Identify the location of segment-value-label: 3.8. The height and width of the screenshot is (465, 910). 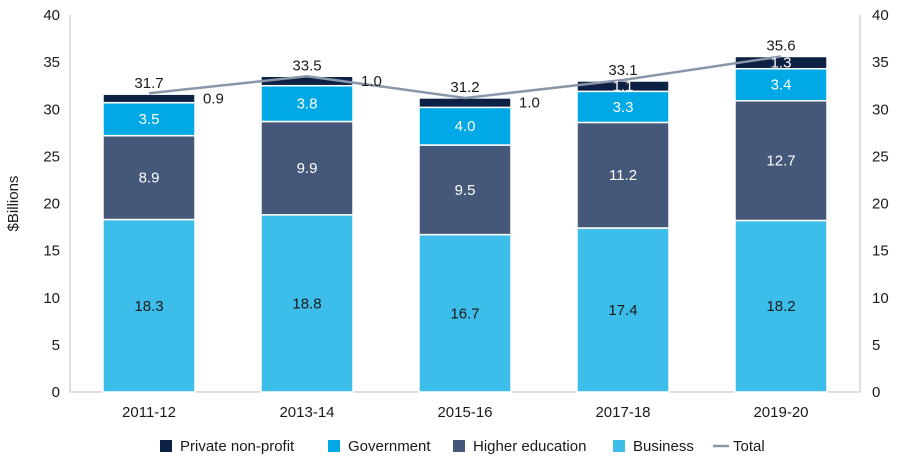
(307, 104).